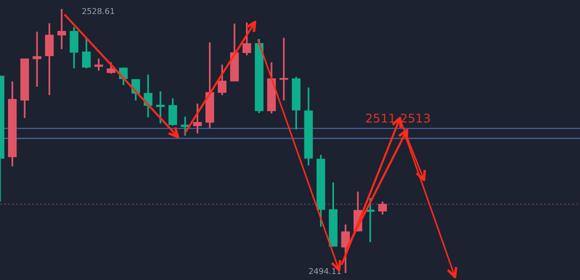 The height and width of the screenshot is (280, 580). I want to click on annotation: 2528.61, so click(98, 11).